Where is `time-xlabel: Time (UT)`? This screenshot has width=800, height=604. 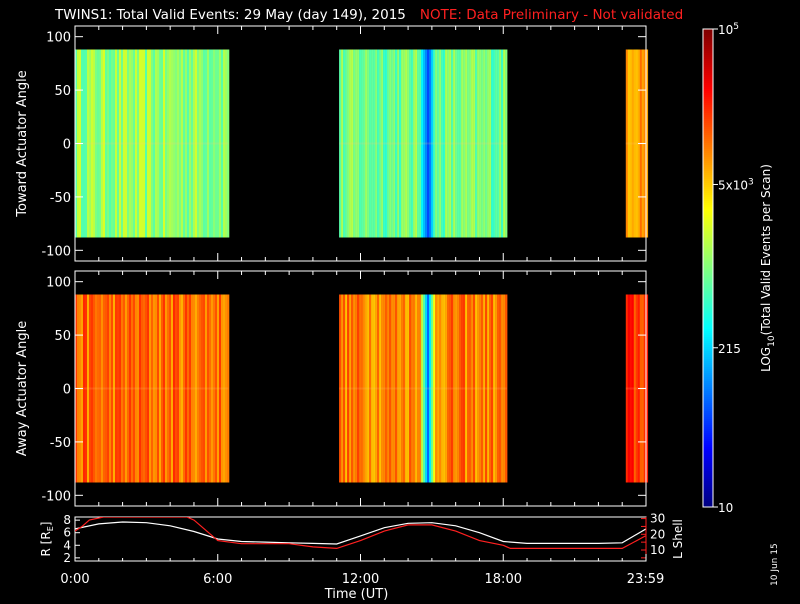
time-xlabel: Time (UT) is located at coordinates (356, 593).